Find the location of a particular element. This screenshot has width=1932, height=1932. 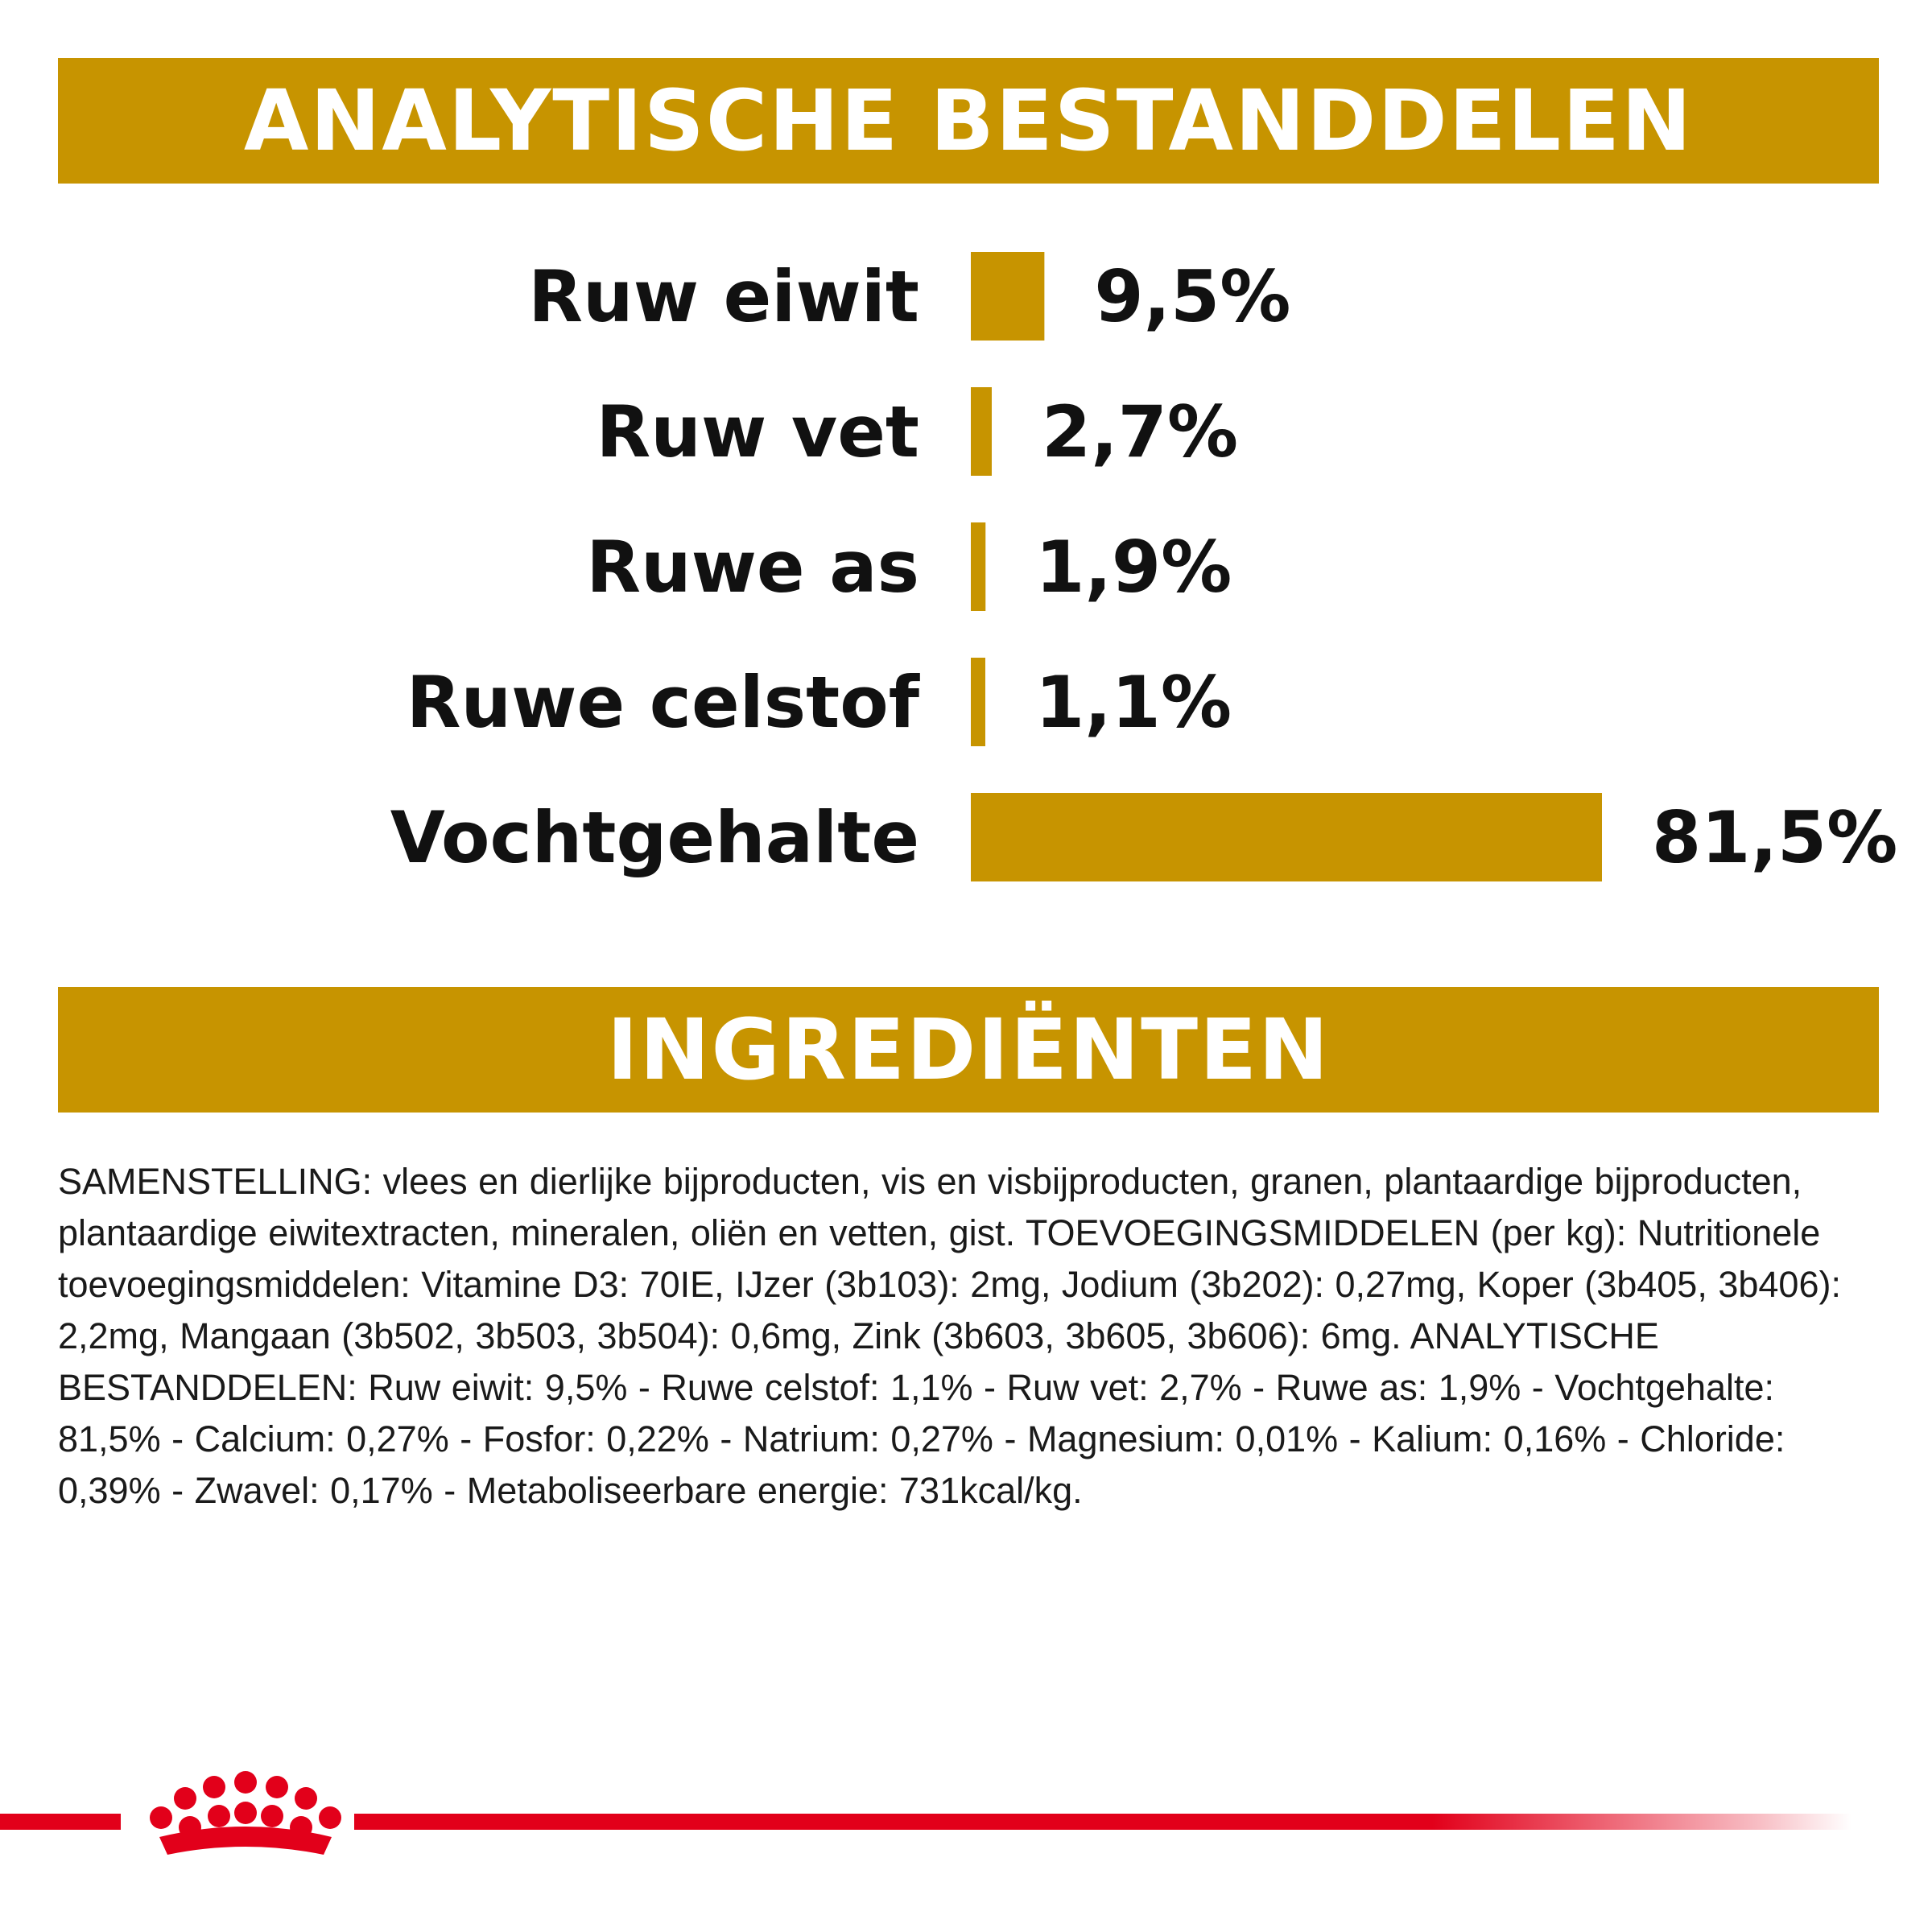

brand-stripe is located at coordinates (926, 1822).